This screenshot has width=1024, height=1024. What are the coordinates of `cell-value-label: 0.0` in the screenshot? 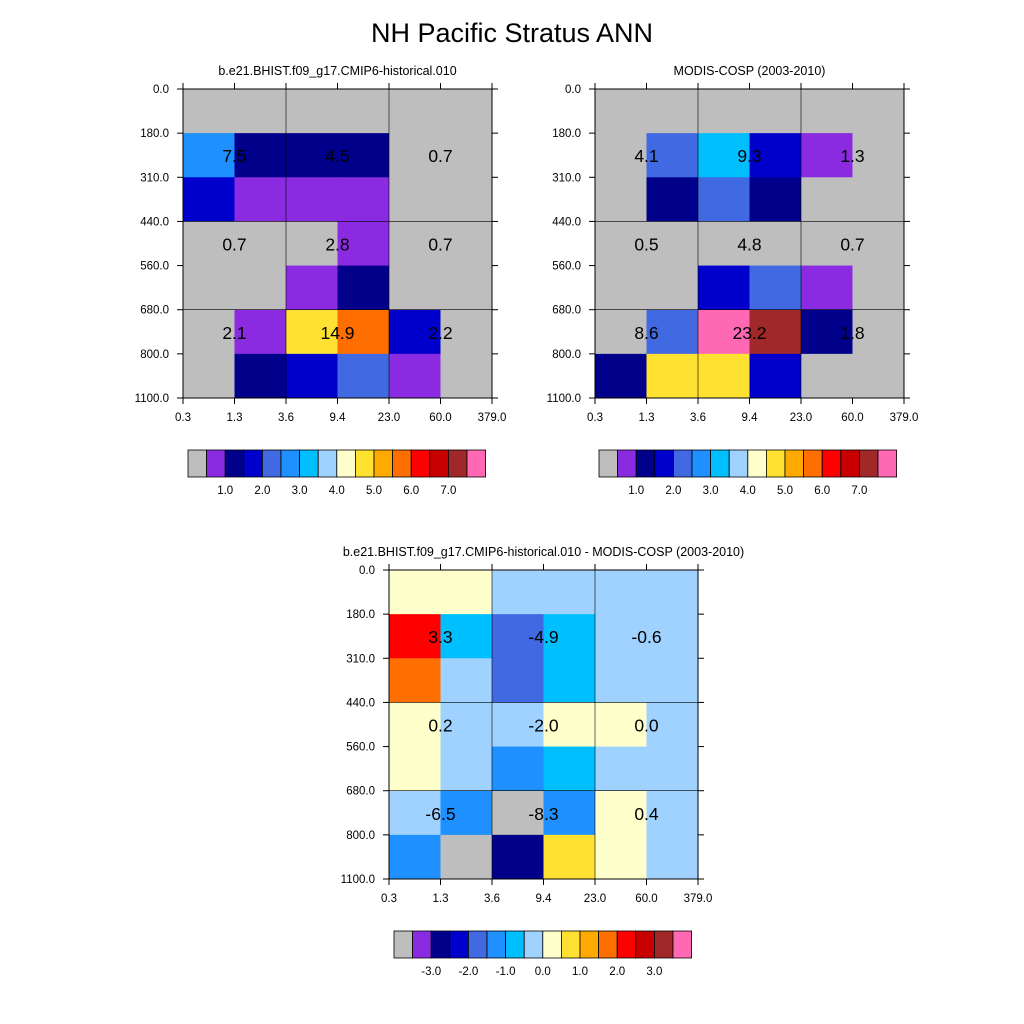 It's located at (646, 726).